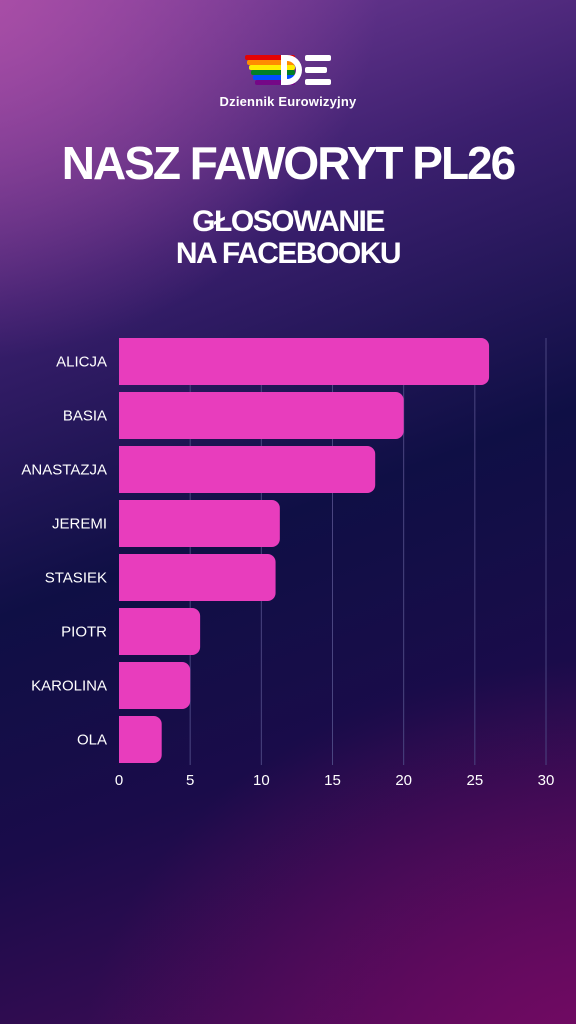  What do you see at coordinates (85, 416) in the screenshot?
I see `category-label: BASIA` at bounding box center [85, 416].